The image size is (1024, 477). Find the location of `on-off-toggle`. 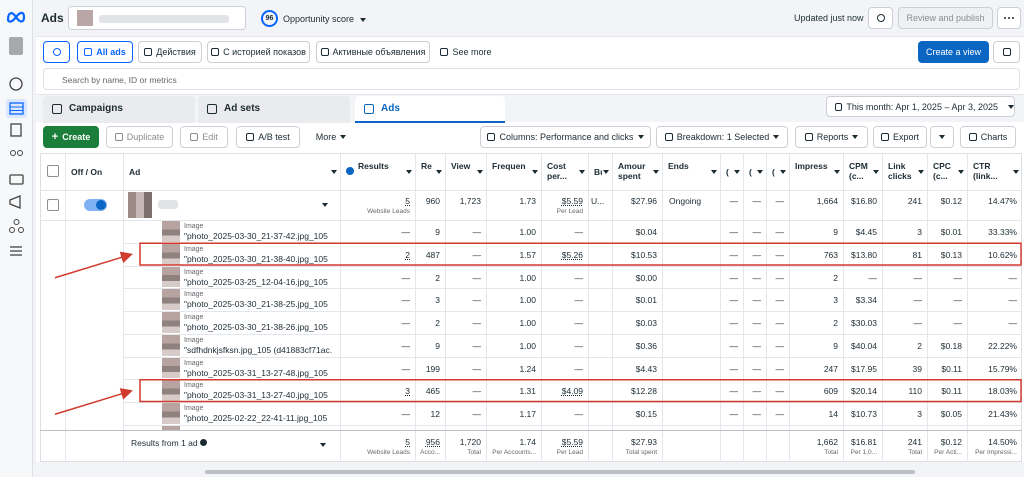

on-off-toggle is located at coordinates (95, 205).